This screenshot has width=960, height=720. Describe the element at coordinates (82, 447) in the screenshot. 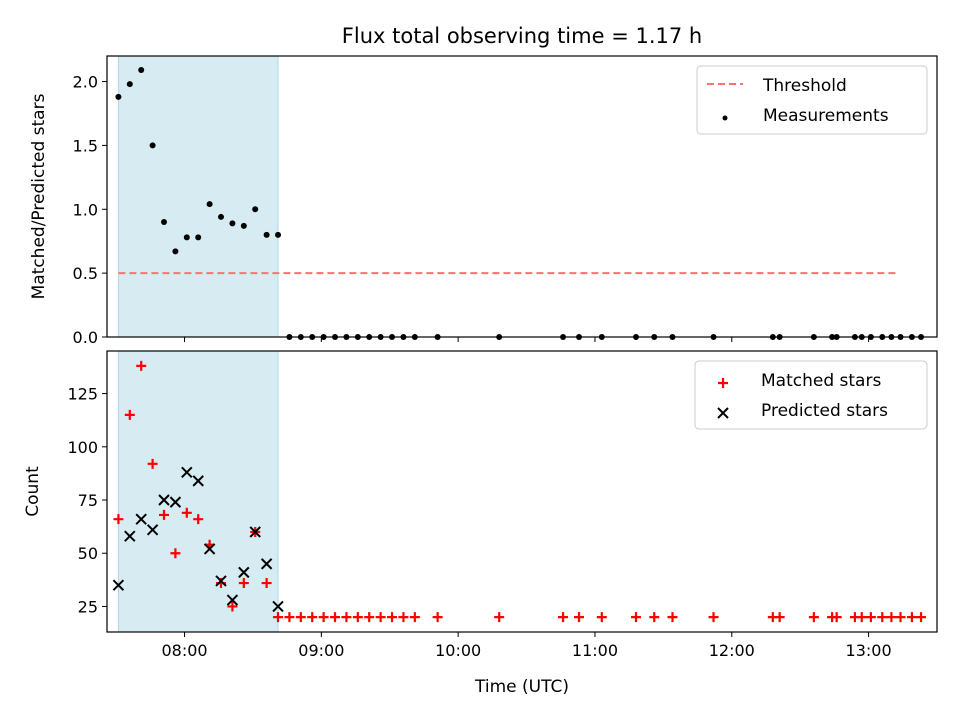

I see `y-tick-label: 100` at that location.